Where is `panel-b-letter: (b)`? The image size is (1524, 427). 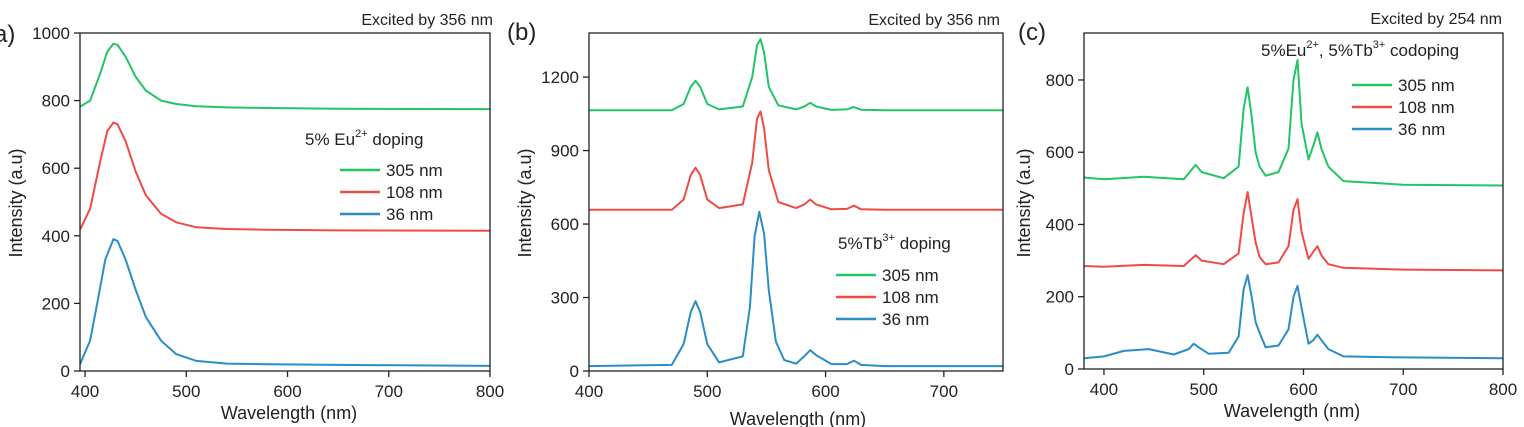
panel-b-letter: (b) is located at coordinates (521, 32).